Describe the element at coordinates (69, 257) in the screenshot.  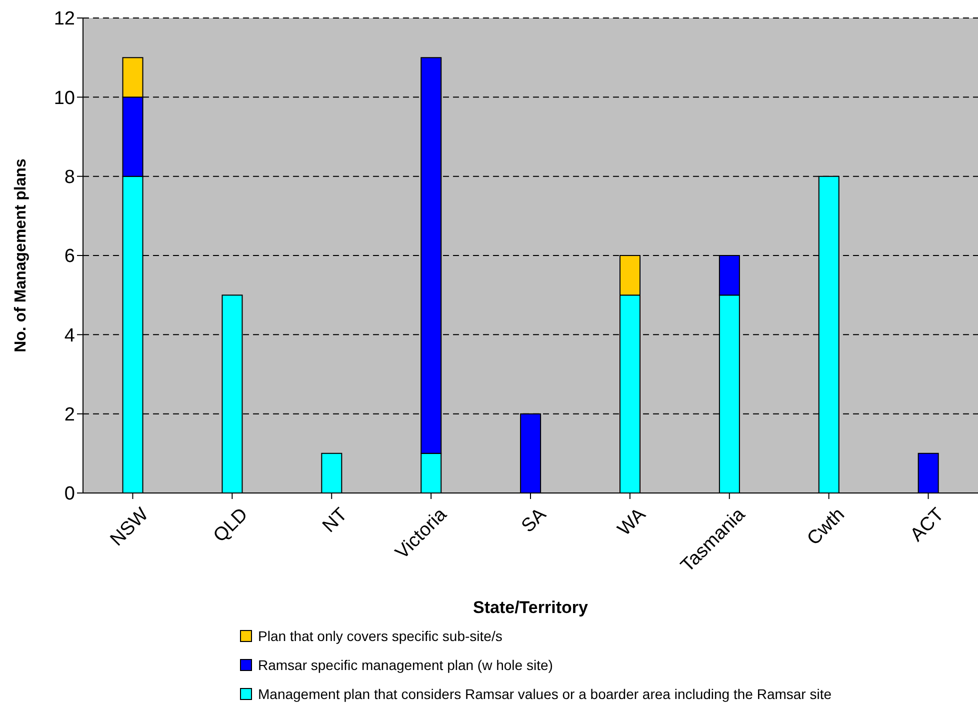
I see `y-tick-label: 6` at that location.